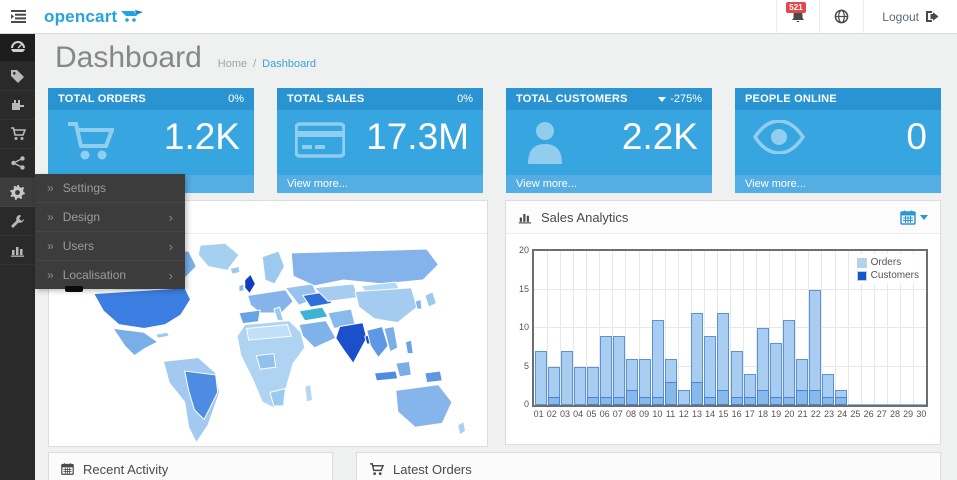 The height and width of the screenshot is (480, 957). What do you see at coordinates (128, 57) in the screenshot?
I see `page-title: Dashboard` at bounding box center [128, 57].